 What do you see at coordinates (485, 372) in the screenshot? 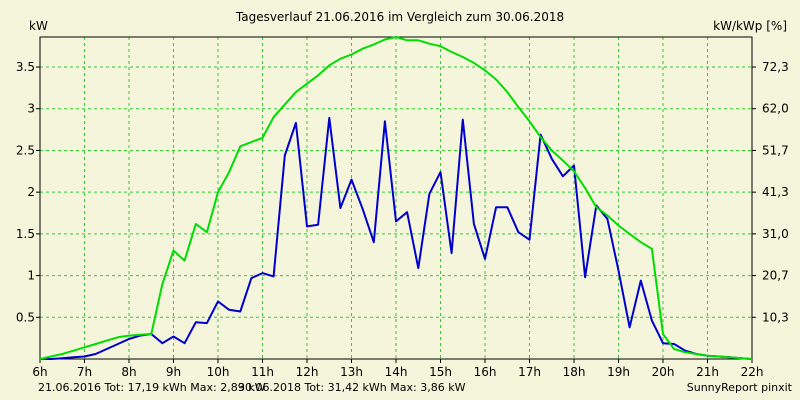
I see `x-tick-label: 16h` at bounding box center [485, 372].